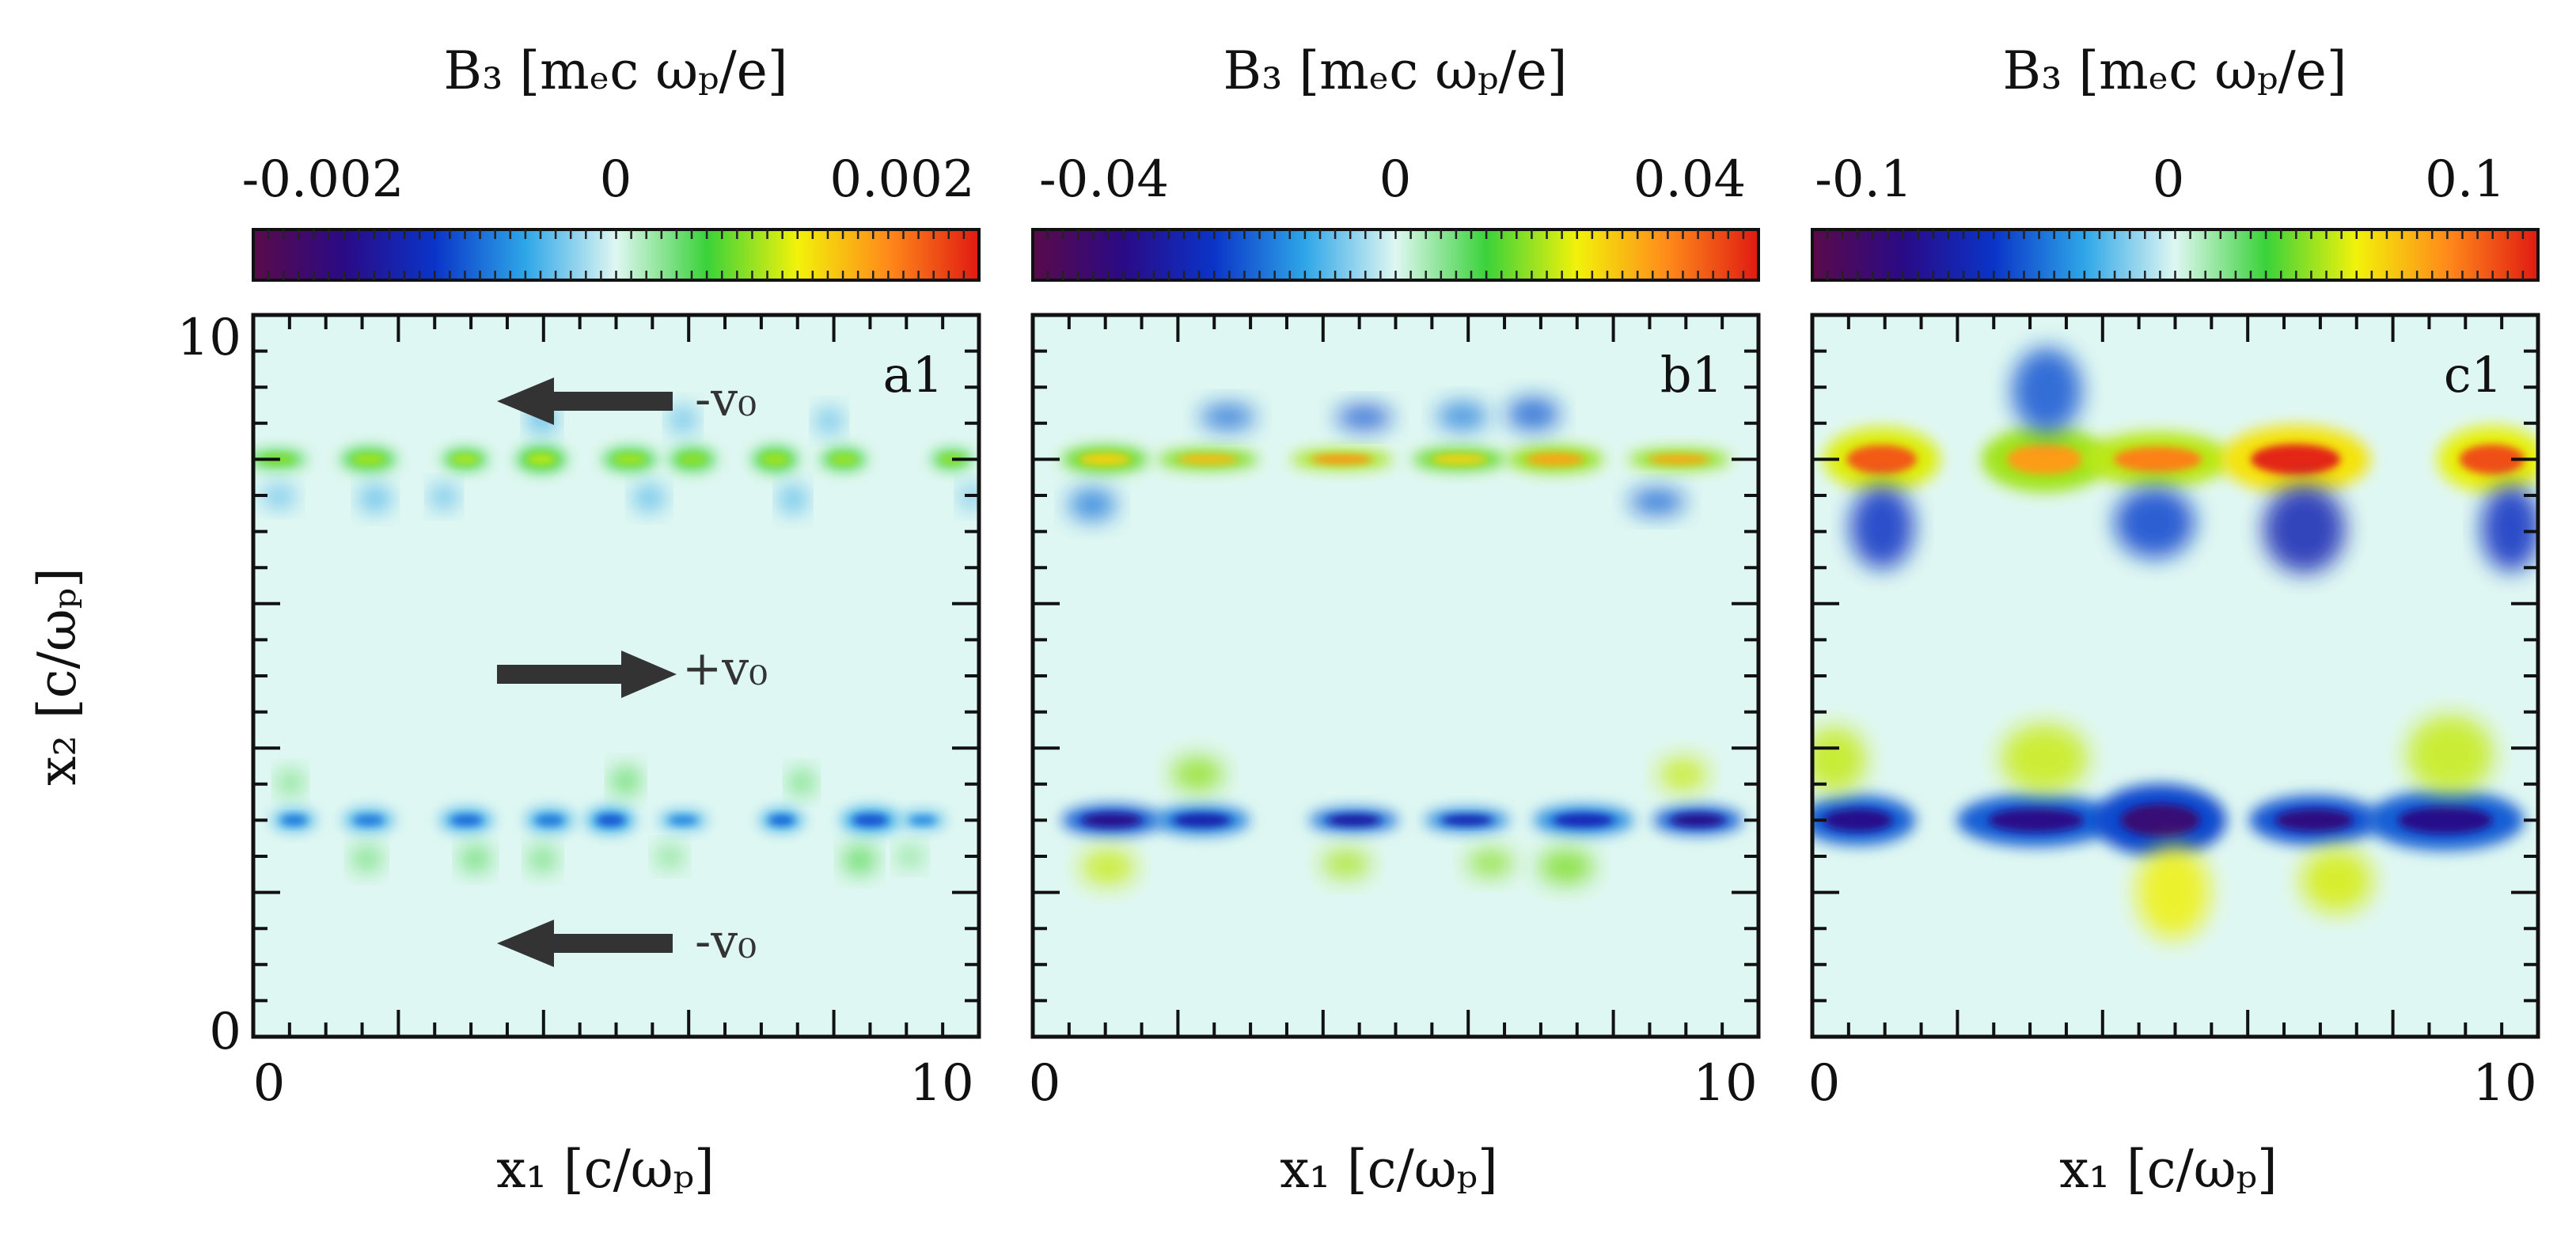  What do you see at coordinates (2175, 643) in the screenshot?
I see `features-c1` at bounding box center [2175, 643].